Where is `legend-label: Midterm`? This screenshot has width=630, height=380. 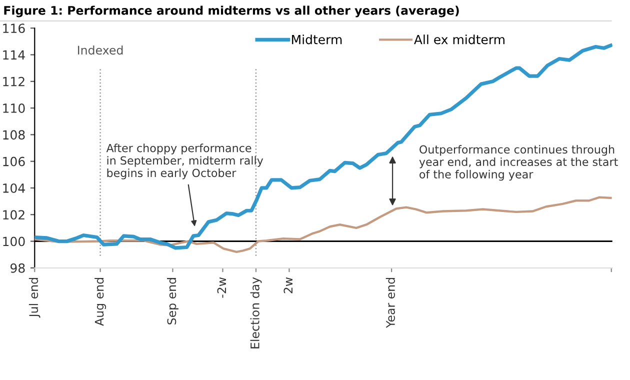 legend-label: Midterm is located at coordinates (317, 39).